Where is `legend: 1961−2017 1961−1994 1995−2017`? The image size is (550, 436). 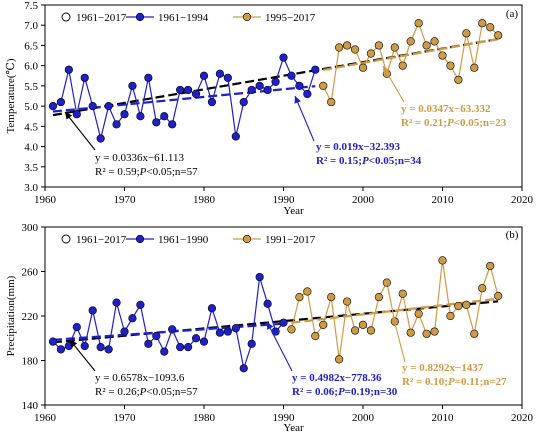 legend: 1961−2017 1961−1994 1995−2017 is located at coordinates (188, 18).